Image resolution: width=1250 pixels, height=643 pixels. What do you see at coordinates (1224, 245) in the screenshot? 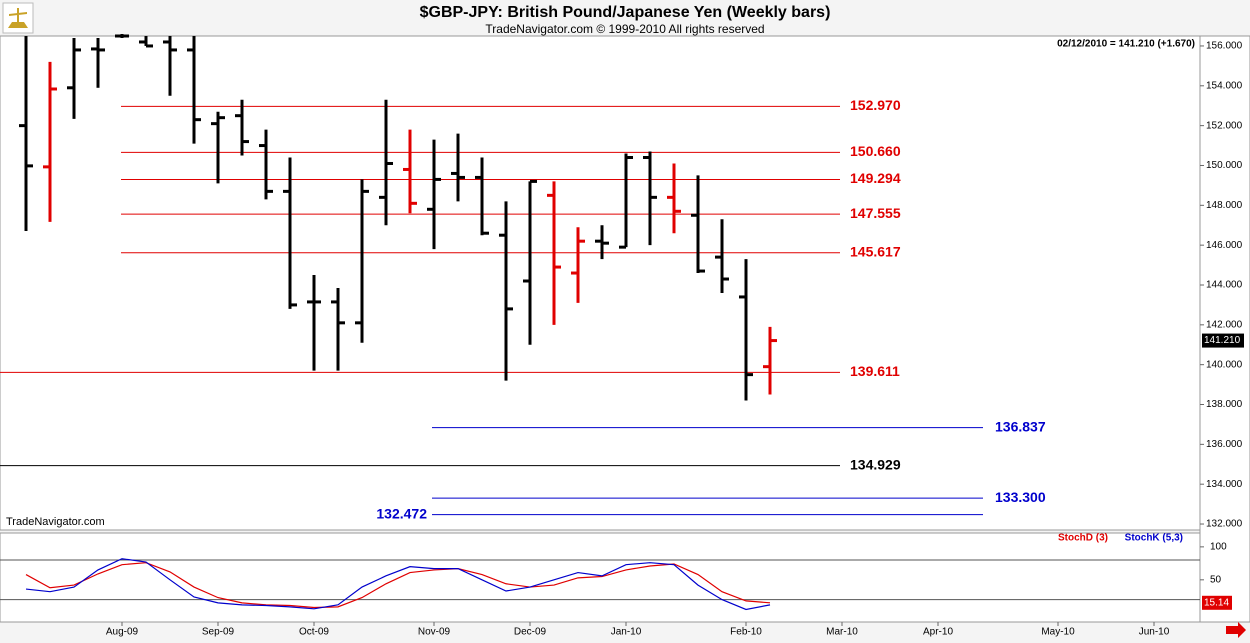
I see `y-tick-label: 146.000` at bounding box center [1224, 245].